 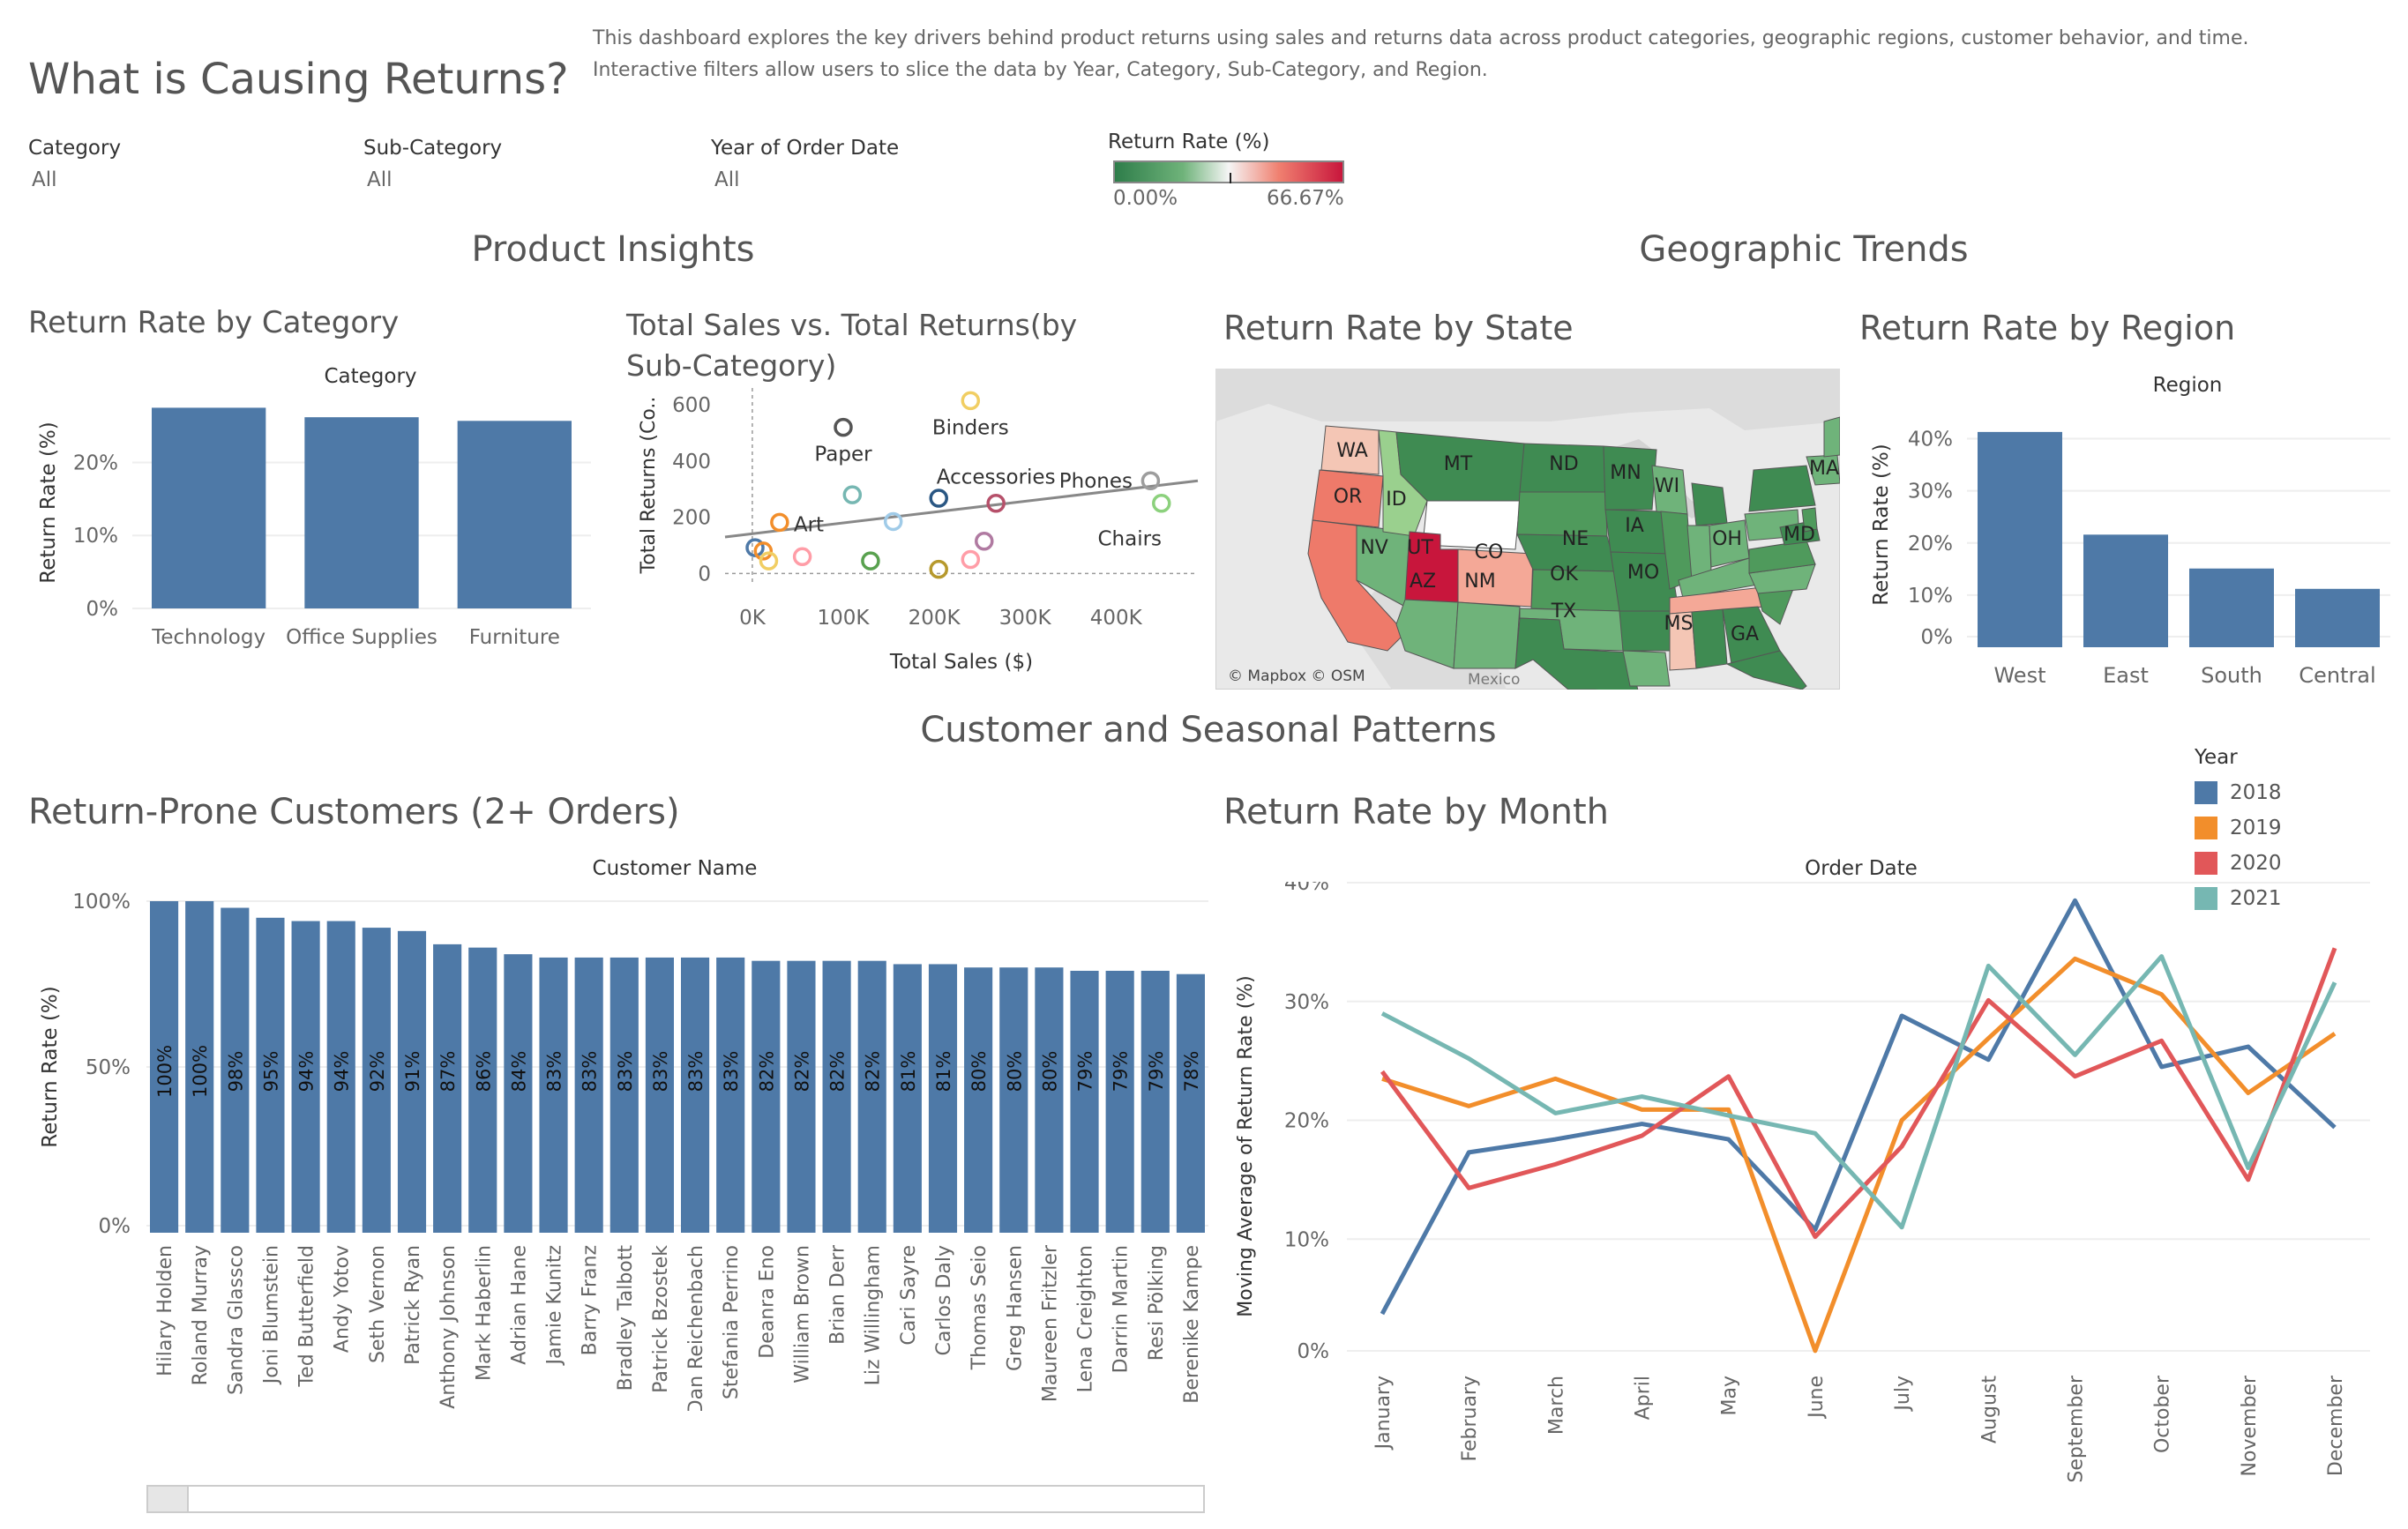 What do you see at coordinates (861, 164) in the screenshot?
I see `filter-year: Year of Order Date All` at bounding box center [861, 164].